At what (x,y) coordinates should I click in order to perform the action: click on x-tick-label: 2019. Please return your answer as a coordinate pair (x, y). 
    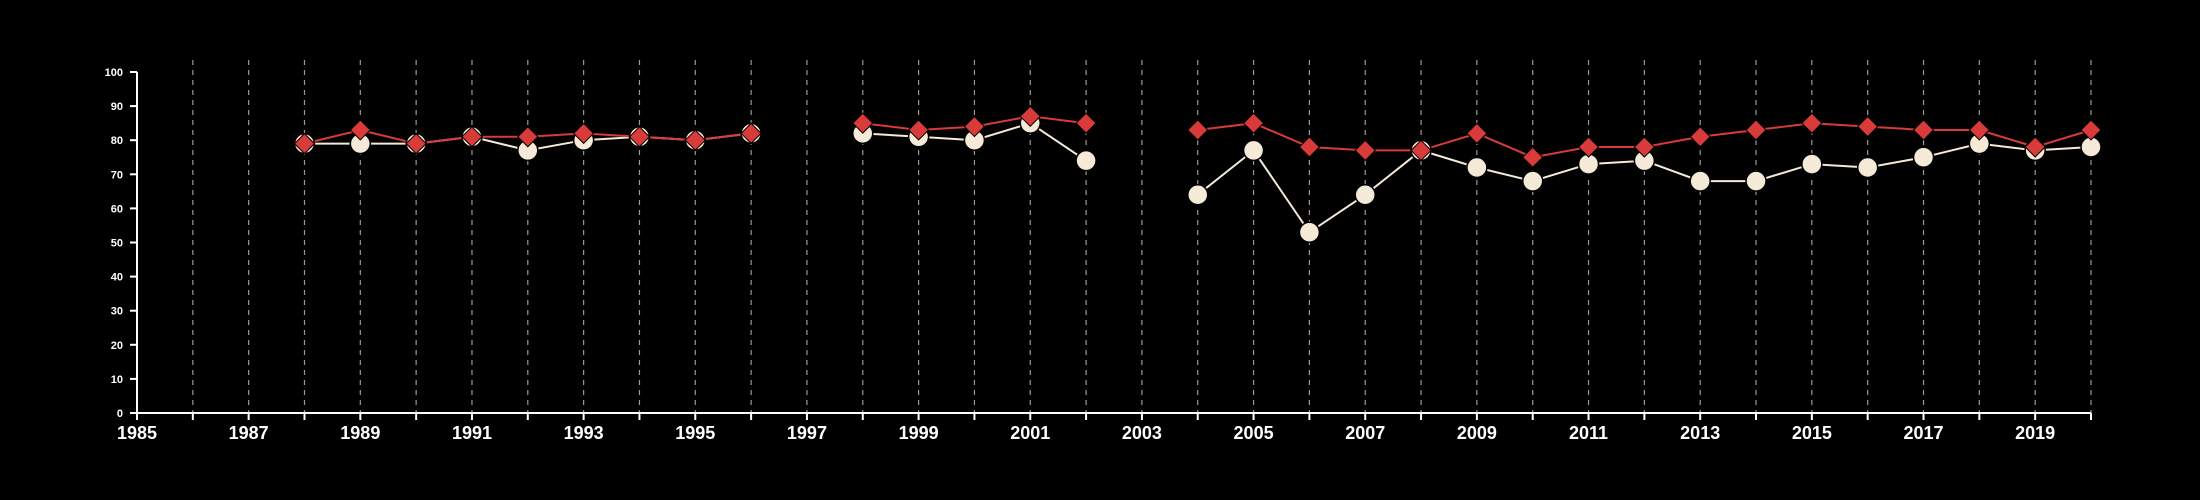
    Looking at the image, I should click on (2035, 433).